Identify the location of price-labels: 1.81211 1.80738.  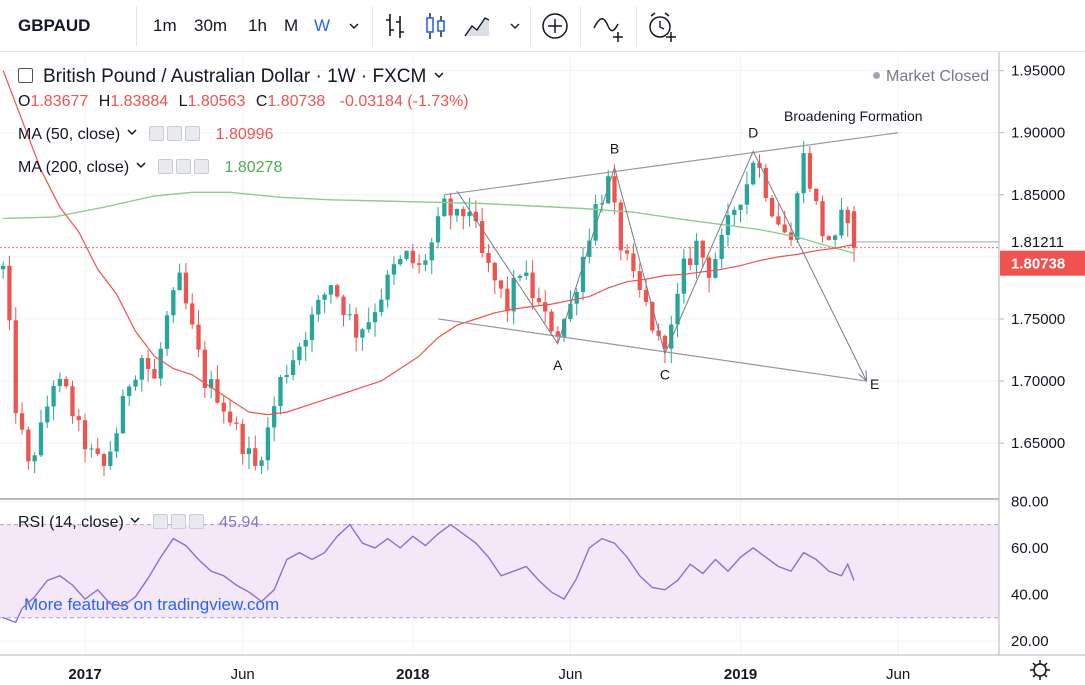
(1042, 253).